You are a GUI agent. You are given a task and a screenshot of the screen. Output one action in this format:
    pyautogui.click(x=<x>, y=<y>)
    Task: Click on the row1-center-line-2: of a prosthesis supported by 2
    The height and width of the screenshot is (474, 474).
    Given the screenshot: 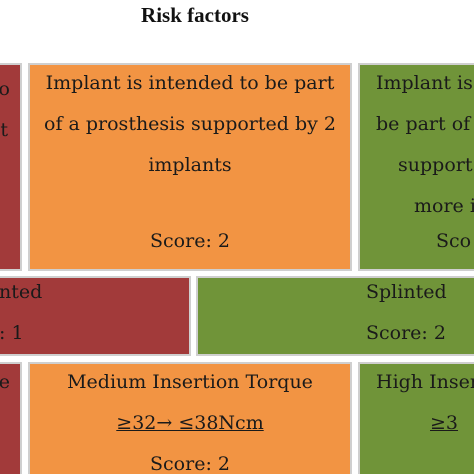 What is the action you would take?
    pyautogui.click(x=190, y=124)
    